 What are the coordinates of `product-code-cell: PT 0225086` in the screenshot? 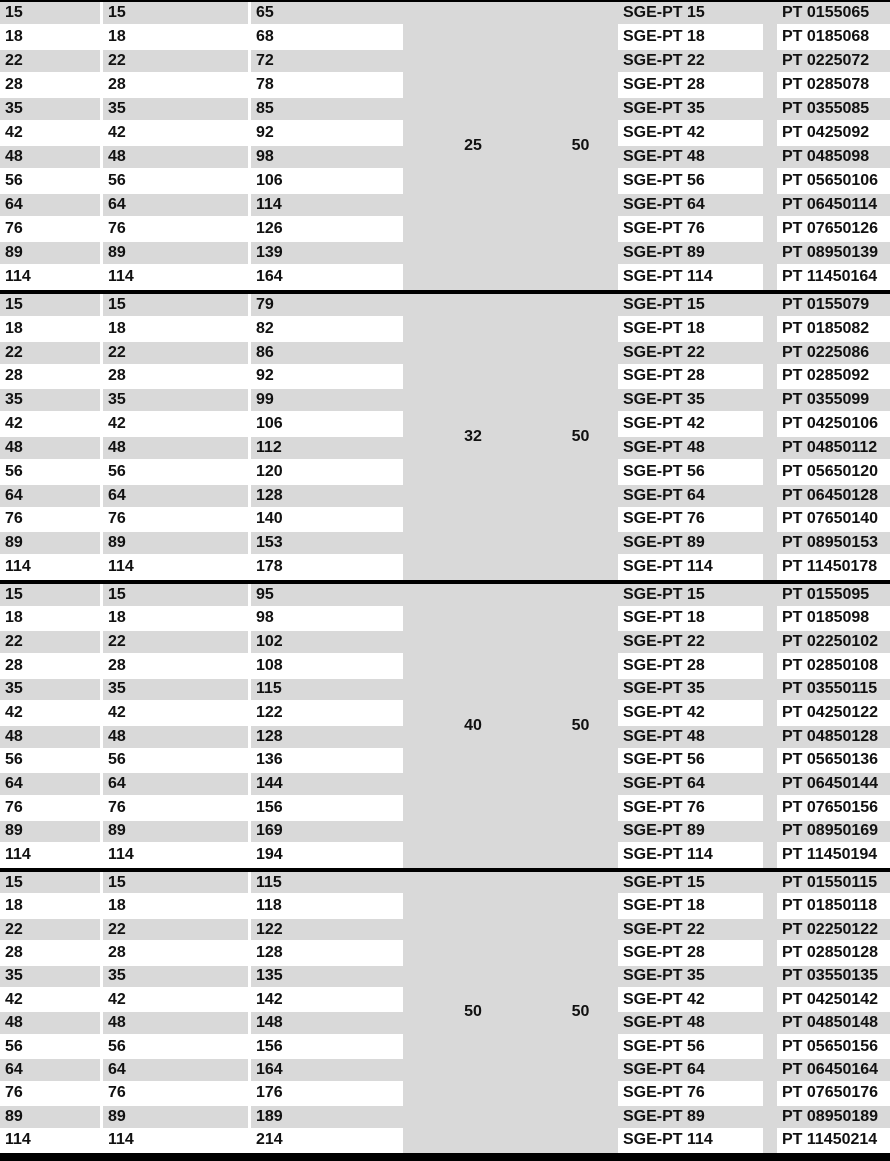 It's located at (833, 353).